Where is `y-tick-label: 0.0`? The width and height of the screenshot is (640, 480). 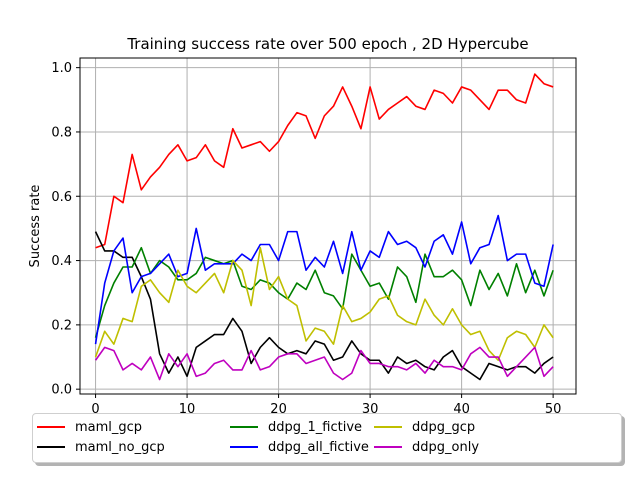 y-tick-label: 0.0 is located at coordinates (61, 390).